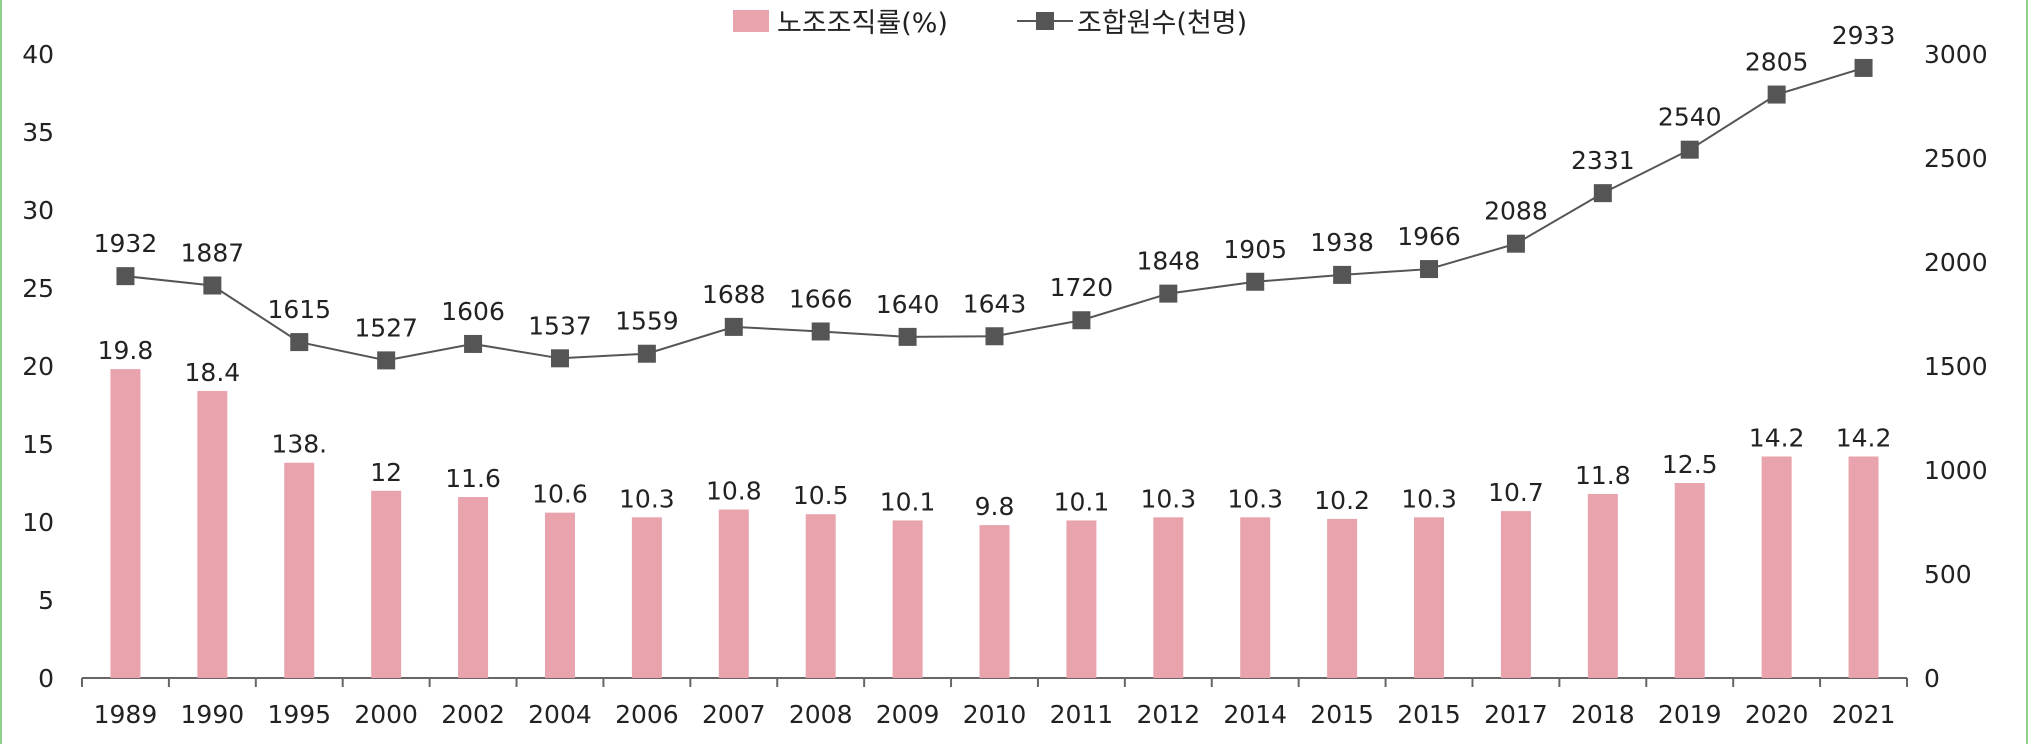 Image resolution: width=2028 pixels, height=744 pixels. I want to click on y-left-tick-label: 20, so click(38, 366).